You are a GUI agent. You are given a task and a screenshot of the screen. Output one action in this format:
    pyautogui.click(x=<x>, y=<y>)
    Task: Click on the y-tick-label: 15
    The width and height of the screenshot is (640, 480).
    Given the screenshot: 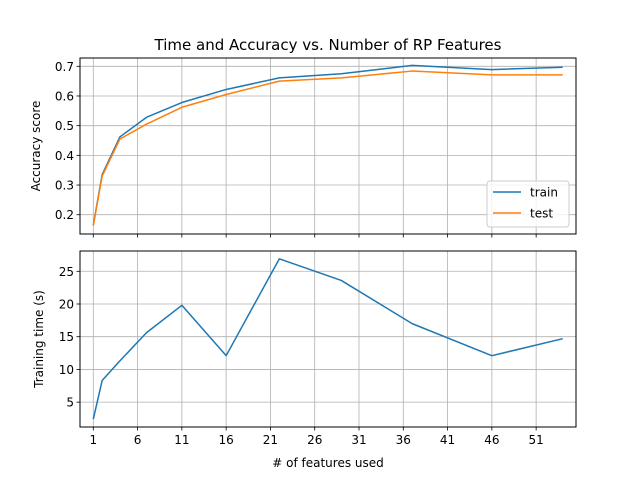 What is the action you would take?
    pyautogui.click(x=66, y=337)
    